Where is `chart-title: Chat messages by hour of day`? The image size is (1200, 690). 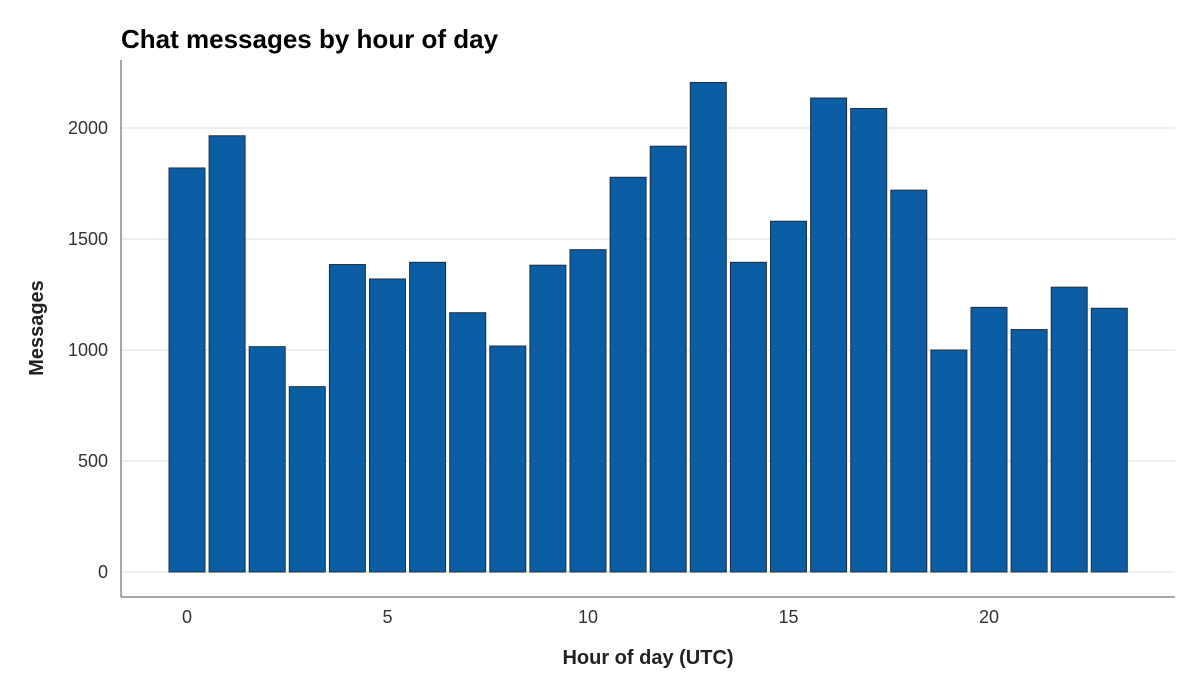
chart-title: Chat messages by hour of day is located at coordinates (310, 39).